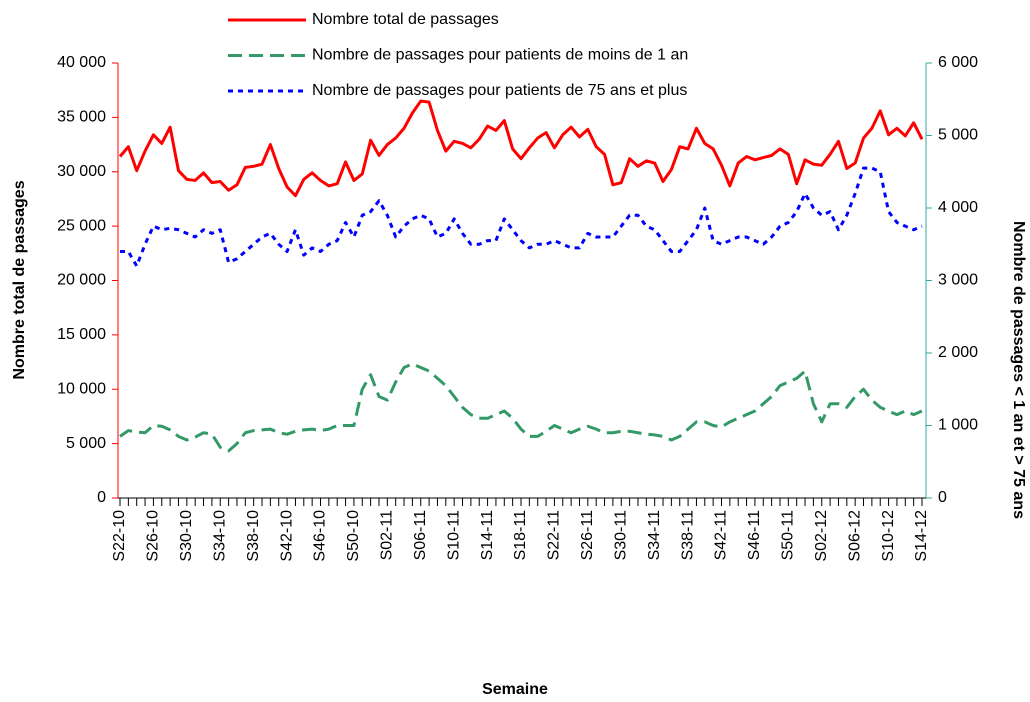 Image resolution: width=1030 pixels, height=702 pixels. What do you see at coordinates (854, 536) in the screenshot?
I see `x-tick-label: S06-12` at bounding box center [854, 536].